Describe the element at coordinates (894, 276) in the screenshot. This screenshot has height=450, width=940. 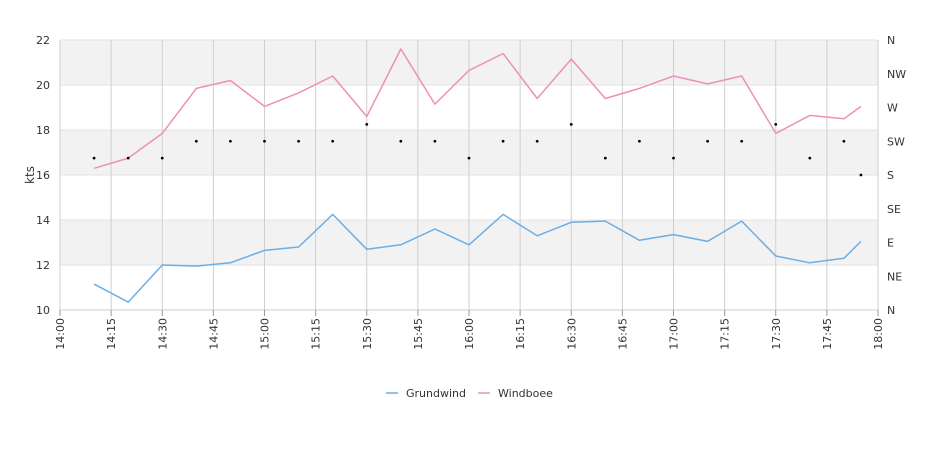
I see `direction-tick-label: NE` at that location.